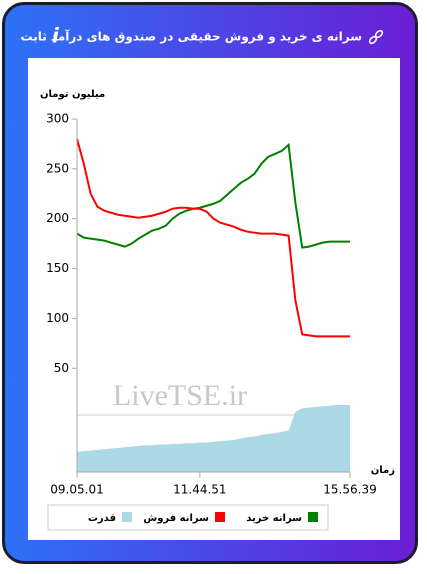 Image resolution: width=427 pixels, height=574 pixels. I want to click on y-tick-label: 250, so click(57, 168).